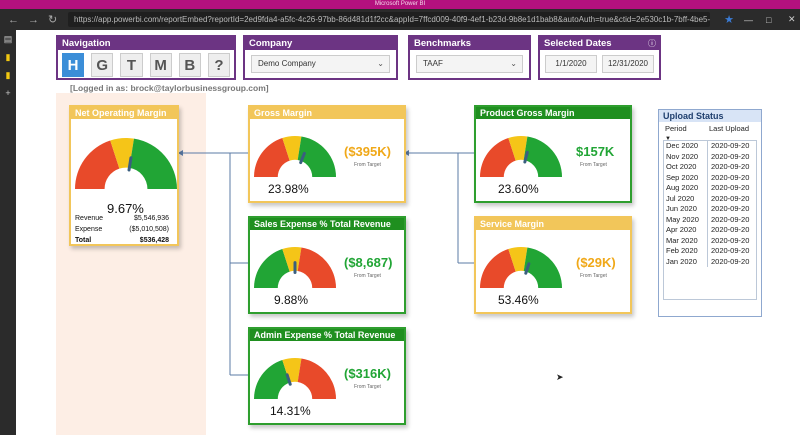 Image resolution: width=800 pixels, height=435 pixels. Describe the element at coordinates (131, 65) in the screenshot. I see `nav-t-button: T` at that location.